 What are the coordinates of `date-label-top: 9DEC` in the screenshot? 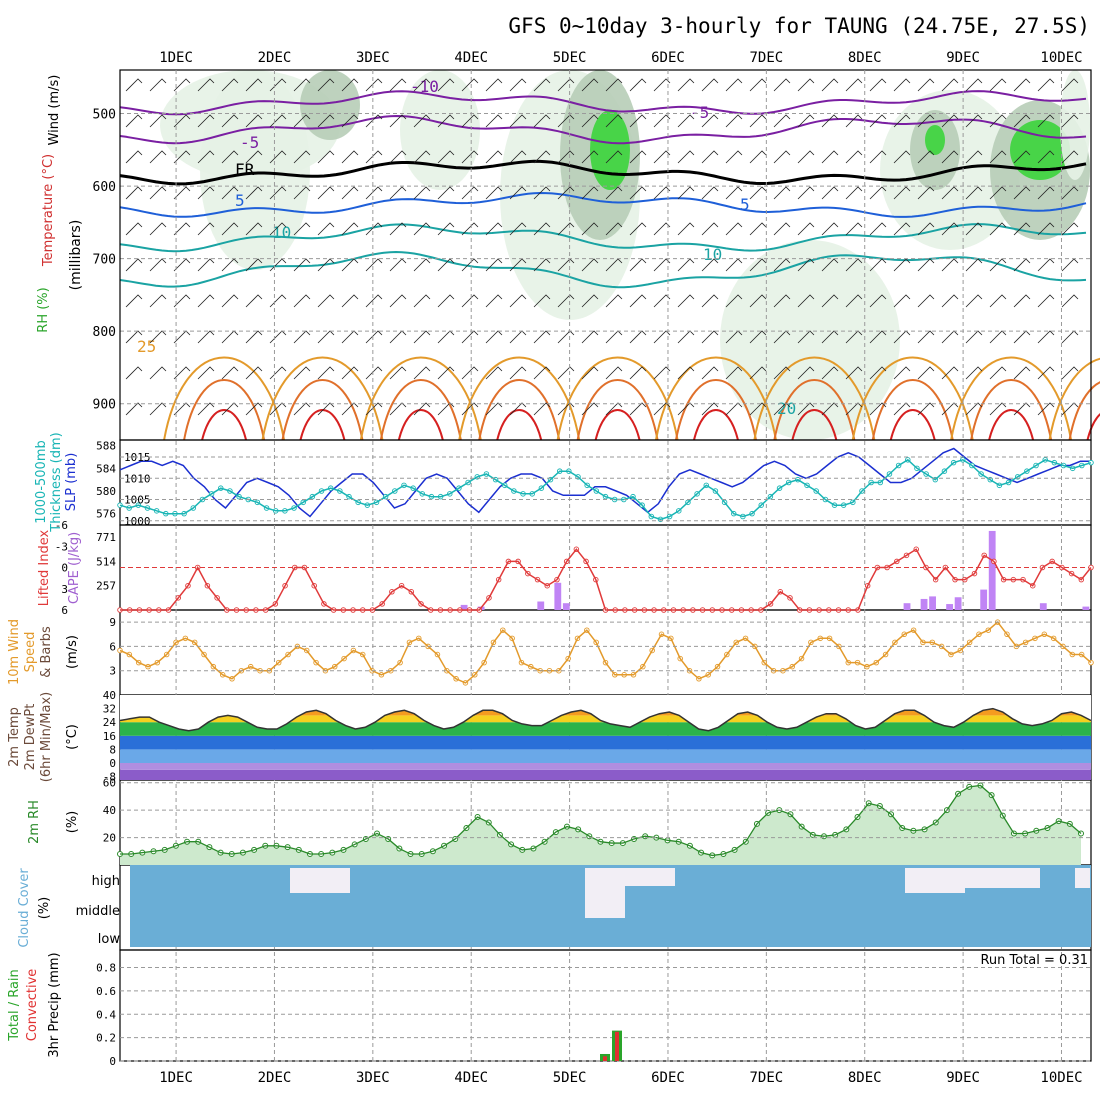 It's located at (963, 58).